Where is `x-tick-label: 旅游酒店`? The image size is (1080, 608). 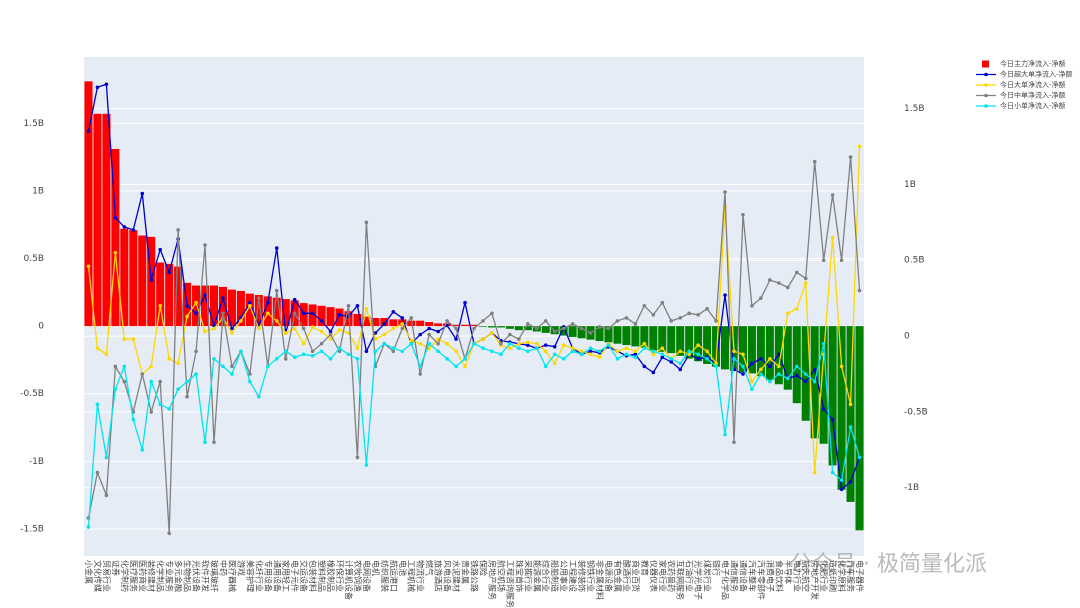
x-tick-label: 旅游酒店 is located at coordinates (439, 576).